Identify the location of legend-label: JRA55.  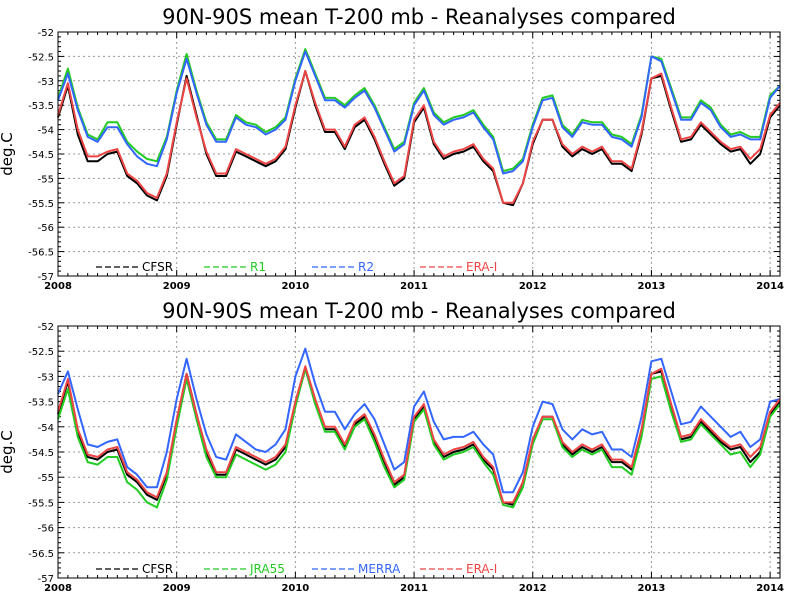
(267, 569).